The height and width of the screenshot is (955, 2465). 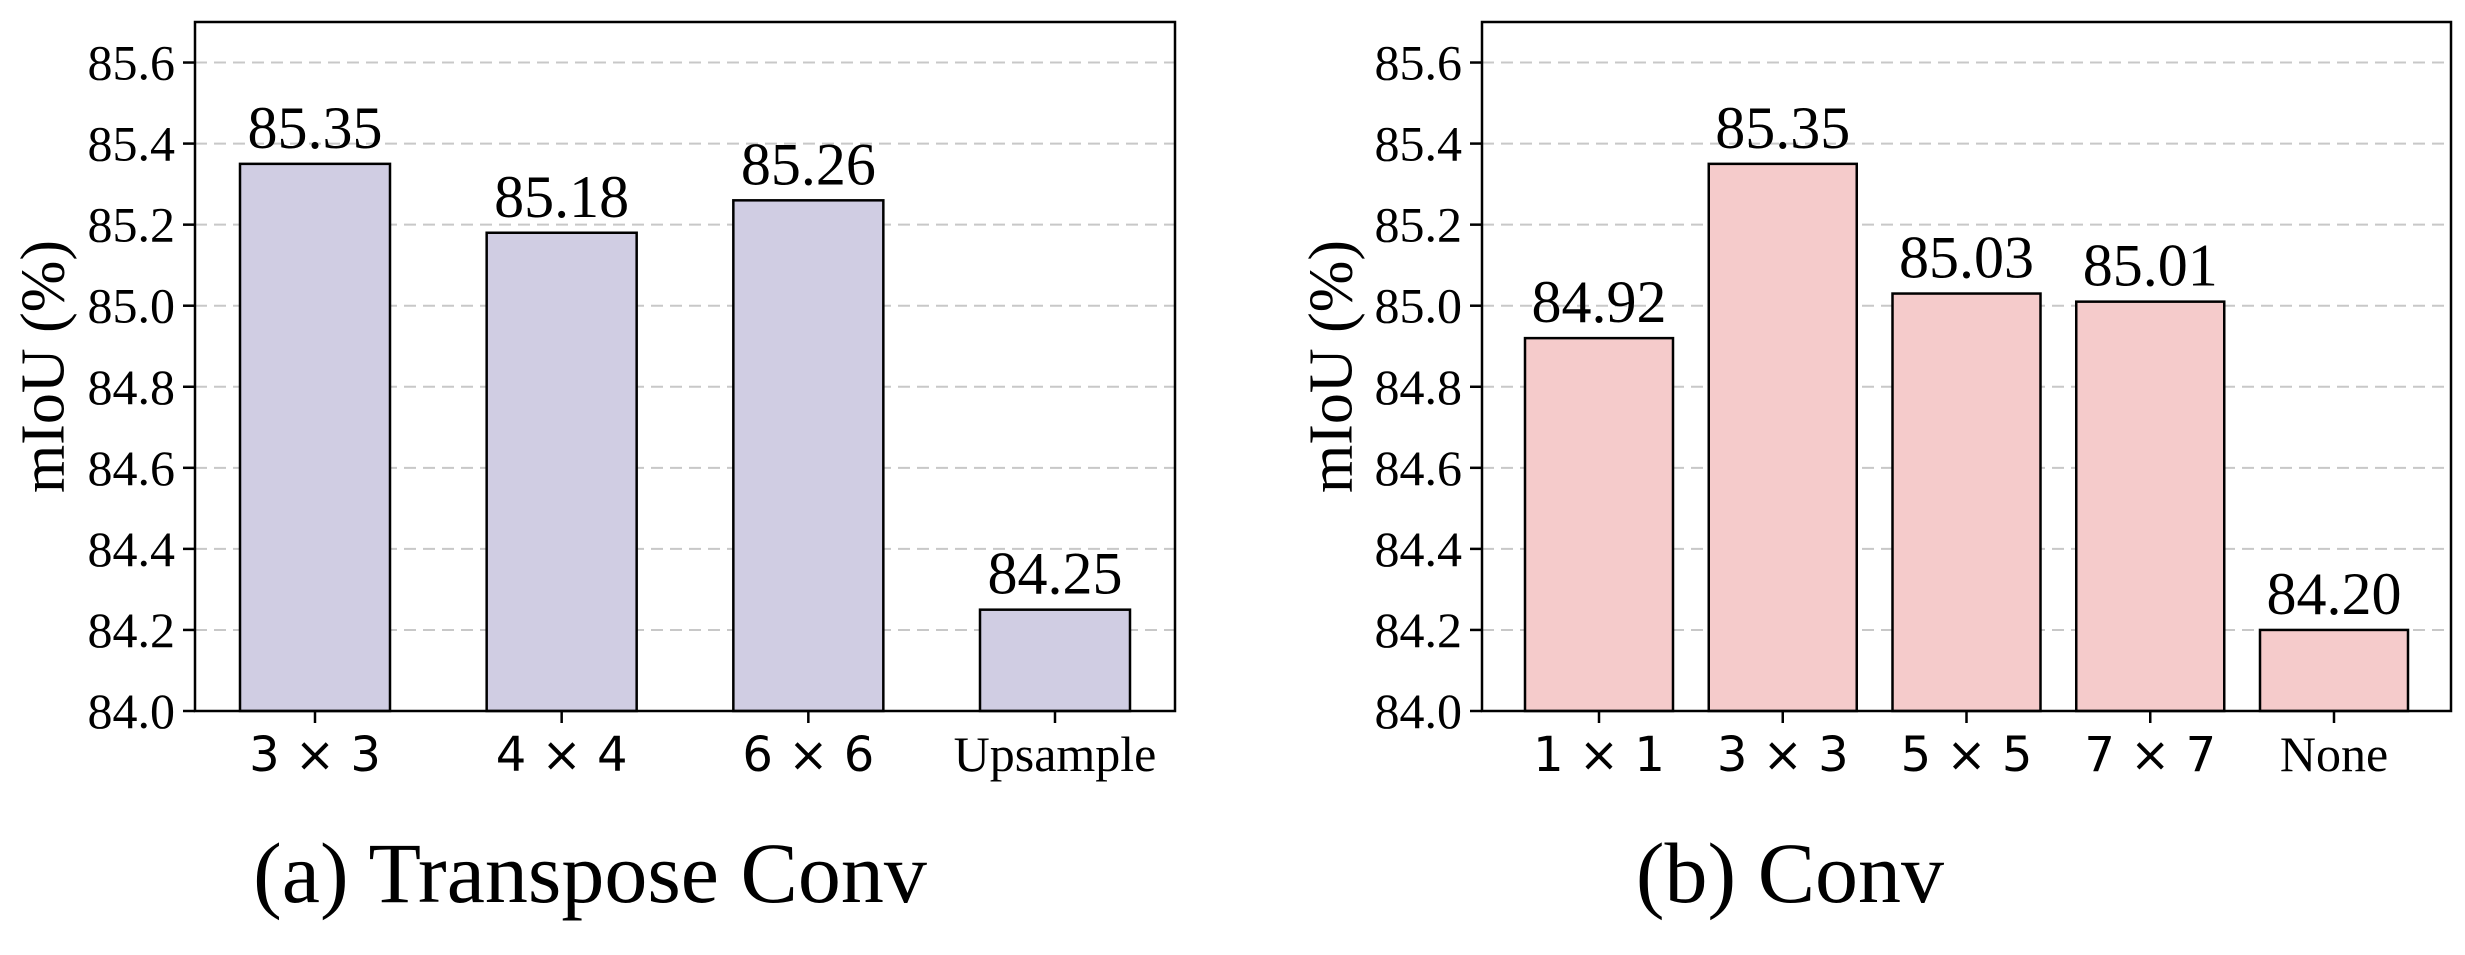 What do you see at coordinates (702, 747) in the screenshot?
I see `panel-a-x-ticks: 3 × 3 4 × 4 6 × 6 Upsample` at bounding box center [702, 747].